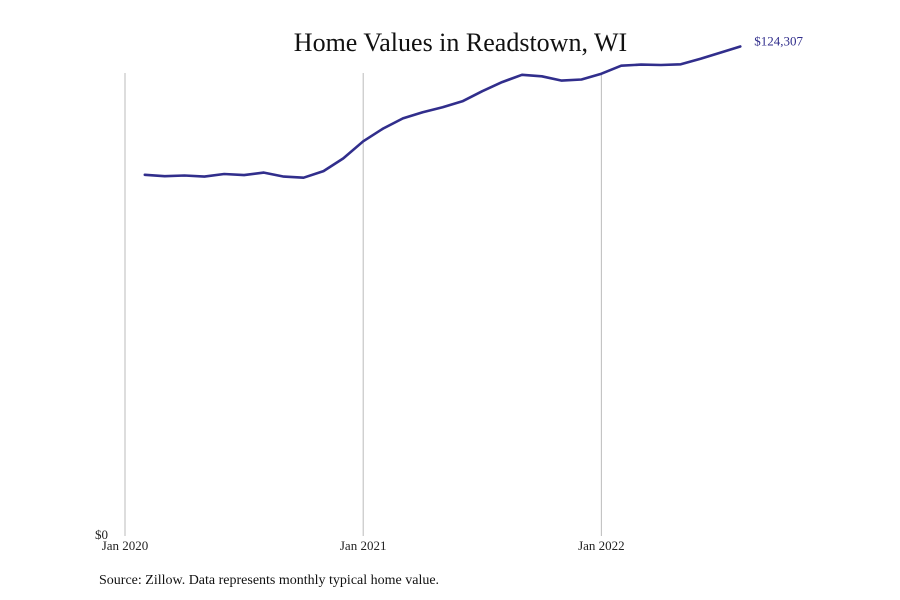  I want to click on chart-title: Home Values in Readstown, WI, so click(460, 42).